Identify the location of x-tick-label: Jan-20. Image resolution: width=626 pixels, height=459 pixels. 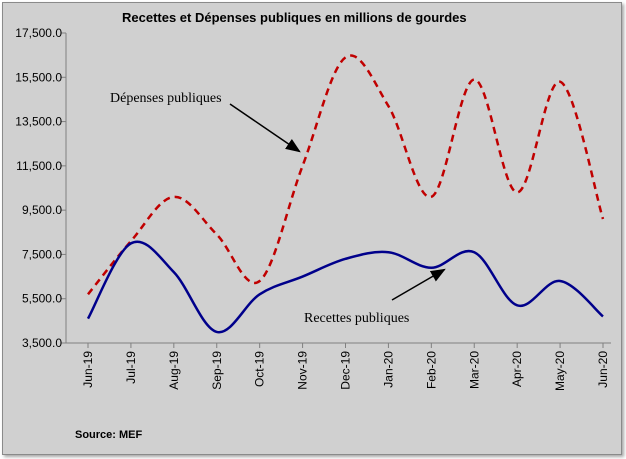
(388, 369).